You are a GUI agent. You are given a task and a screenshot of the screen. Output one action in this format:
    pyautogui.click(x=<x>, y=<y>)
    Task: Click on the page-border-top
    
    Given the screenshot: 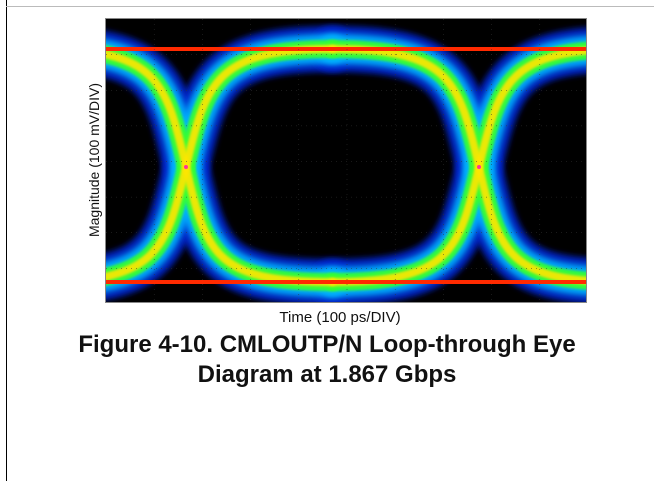 What is the action you would take?
    pyautogui.click(x=330, y=6)
    